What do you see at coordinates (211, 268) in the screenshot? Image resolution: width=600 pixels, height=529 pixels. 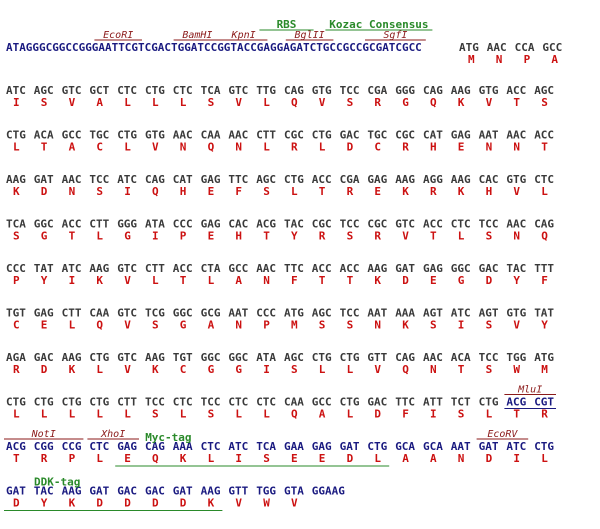 I see `codon: CTA` at bounding box center [211, 268].